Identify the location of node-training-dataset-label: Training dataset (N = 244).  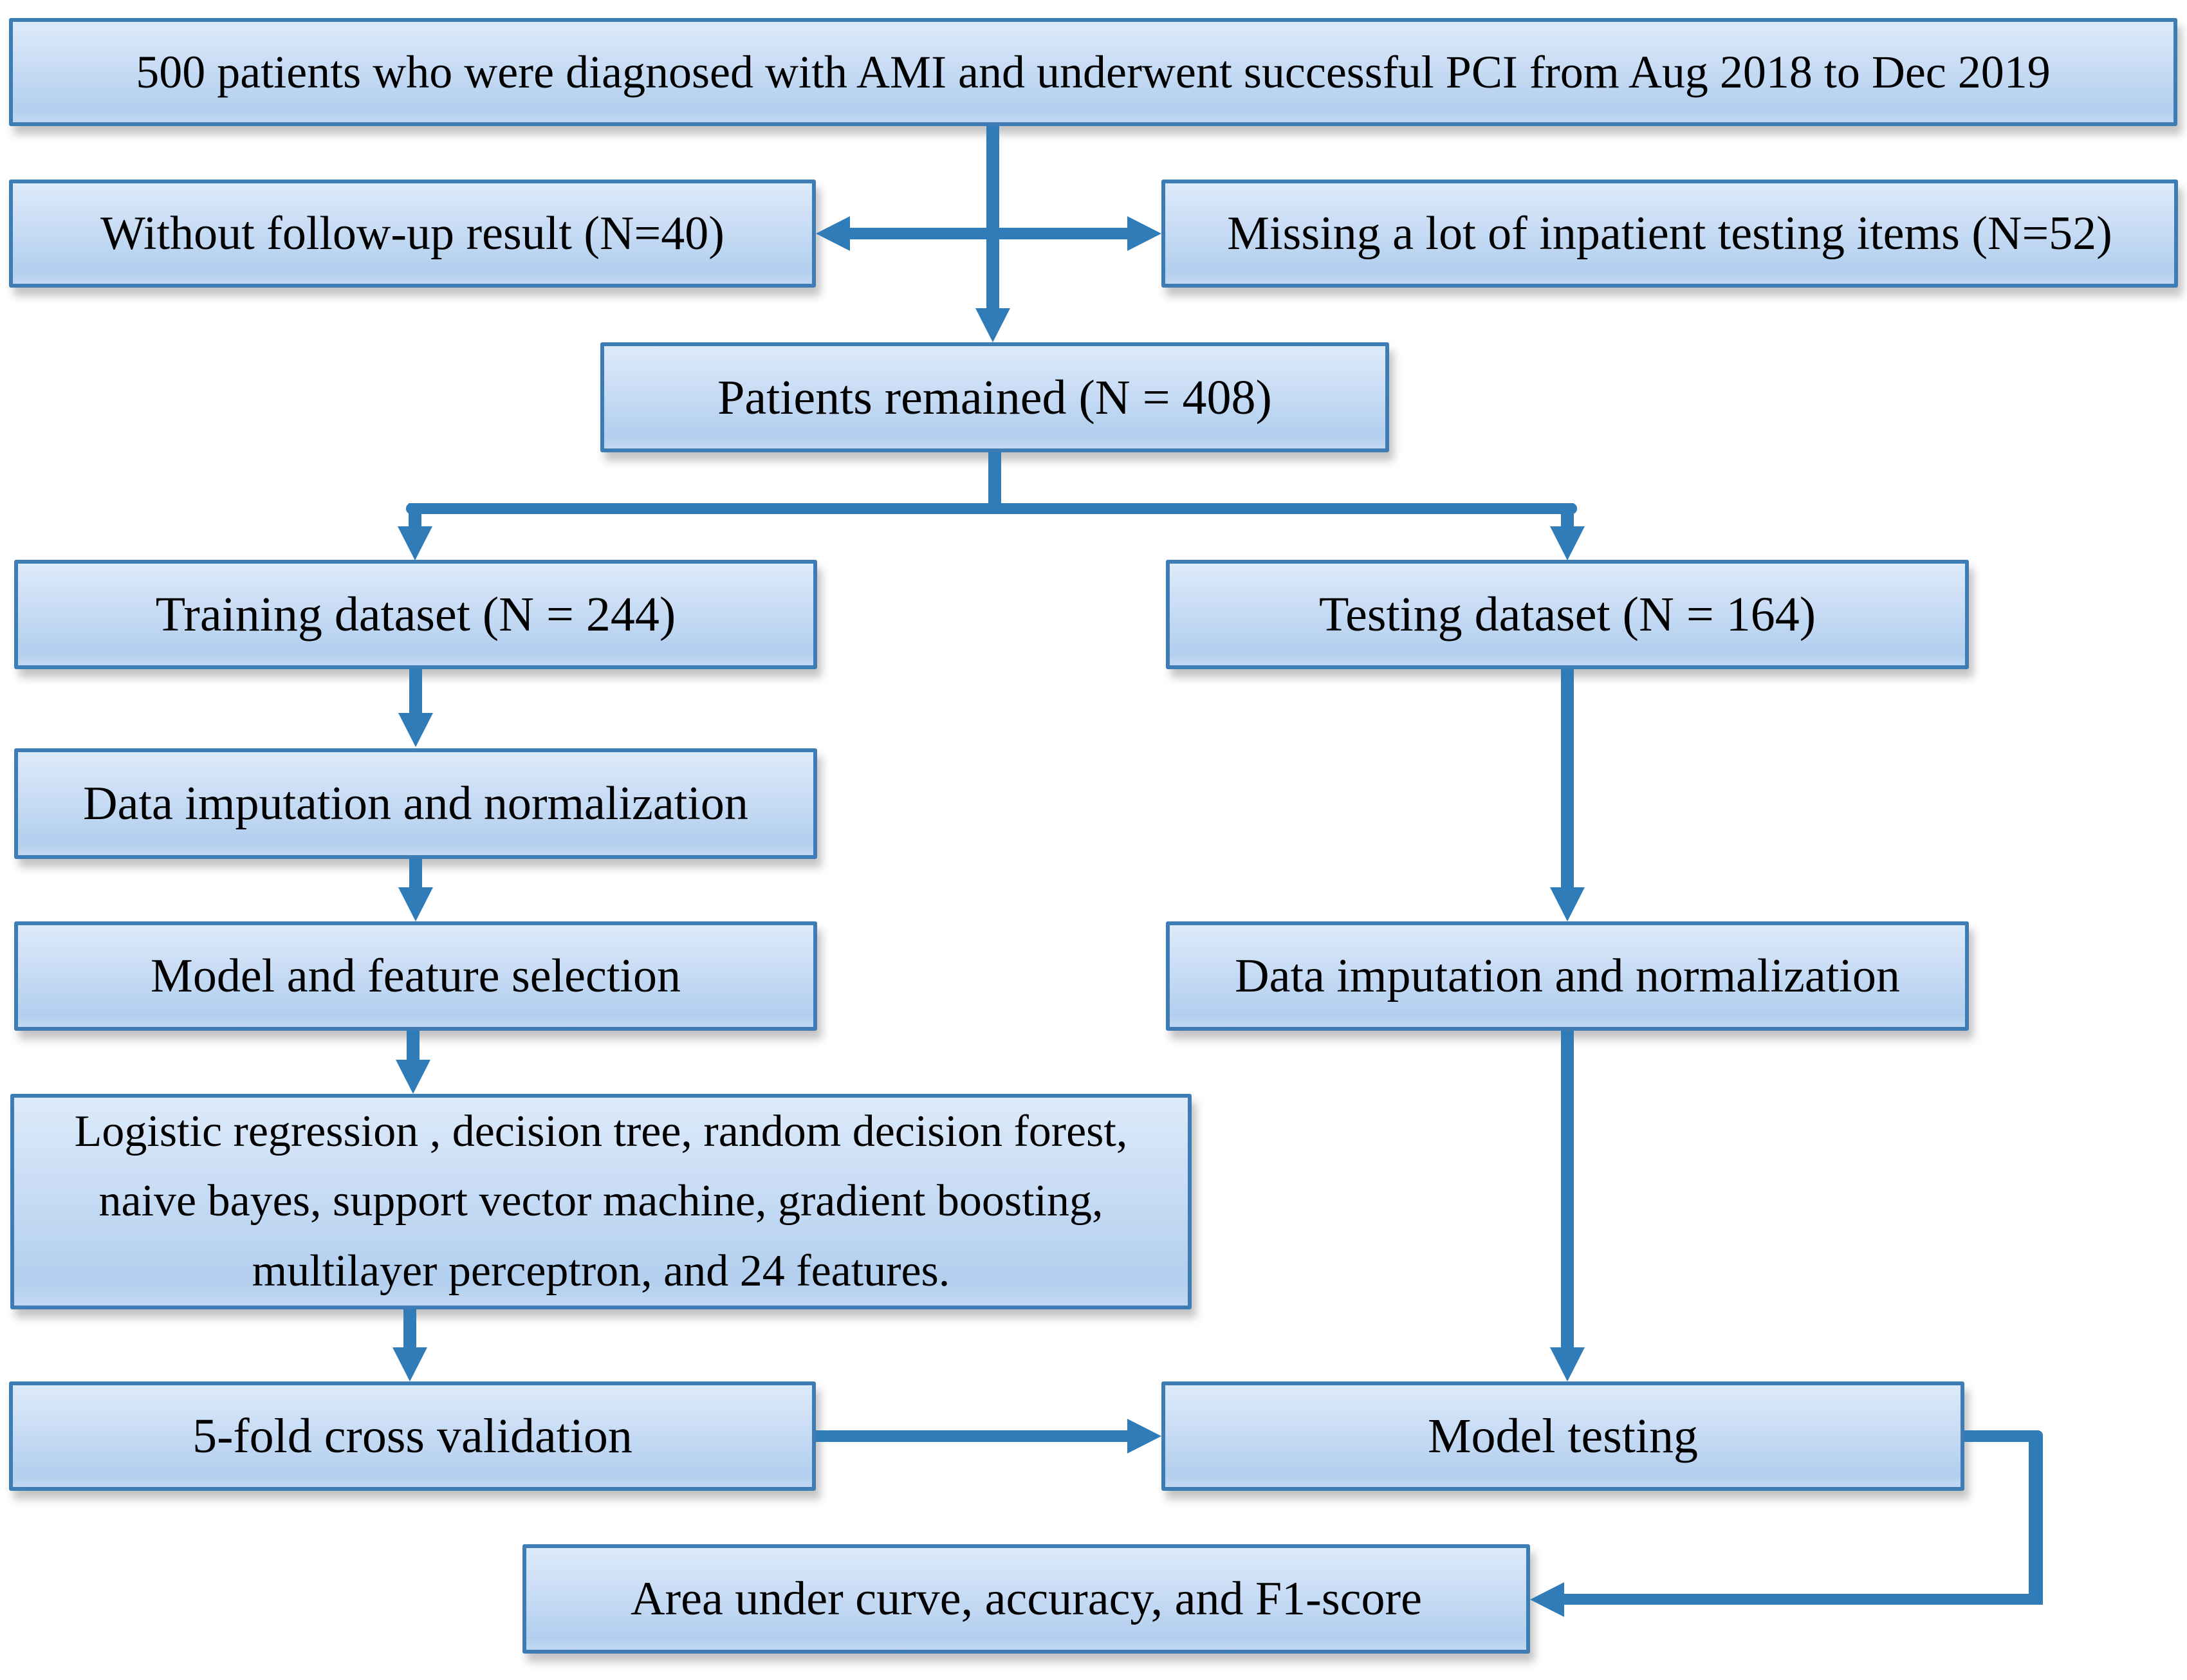
(415, 614).